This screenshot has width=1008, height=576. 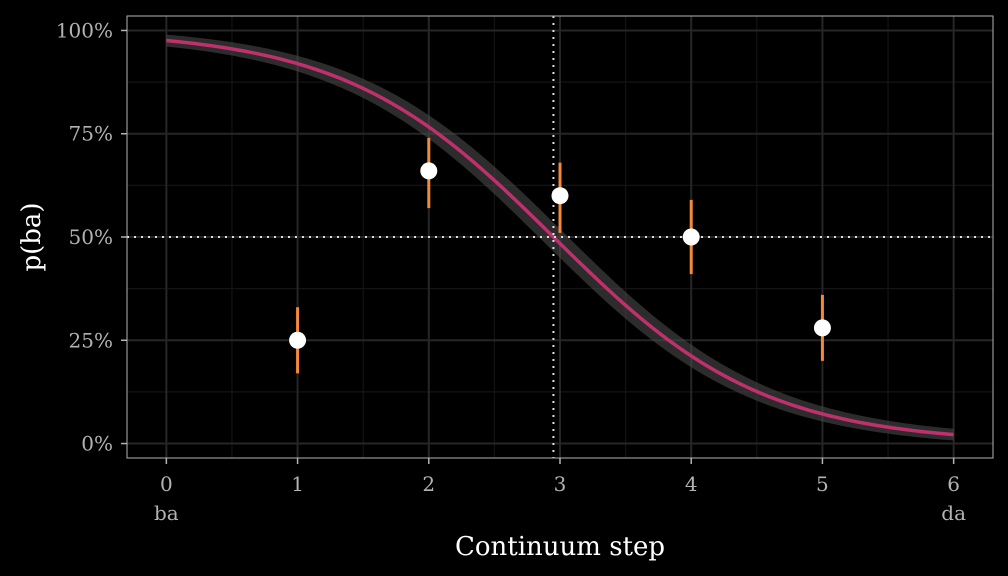 I want to click on x-tick-label: 6, so click(x=953, y=484).